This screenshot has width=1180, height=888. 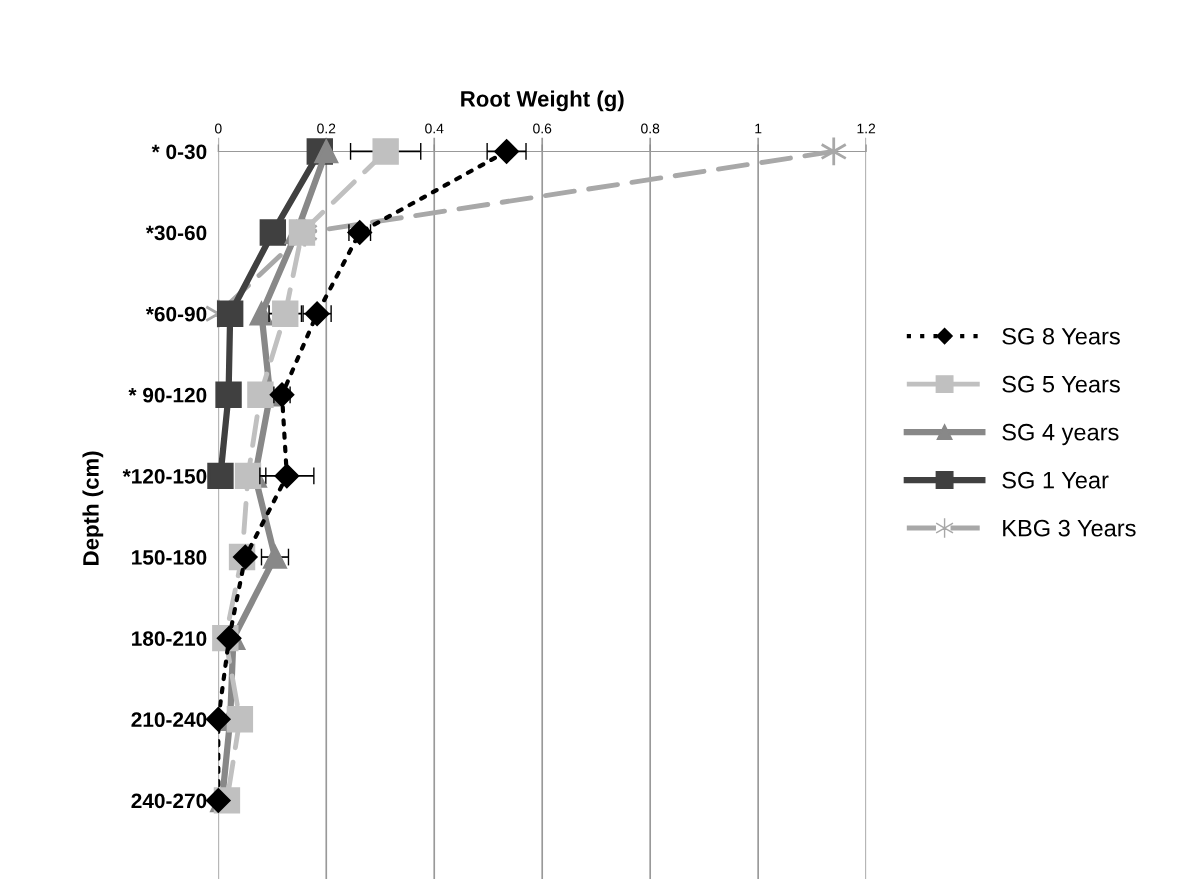 What do you see at coordinates (1060, 434) in the screenshot?
I see `legend-label: SG 4 years` at bounding box center [1060, 434].